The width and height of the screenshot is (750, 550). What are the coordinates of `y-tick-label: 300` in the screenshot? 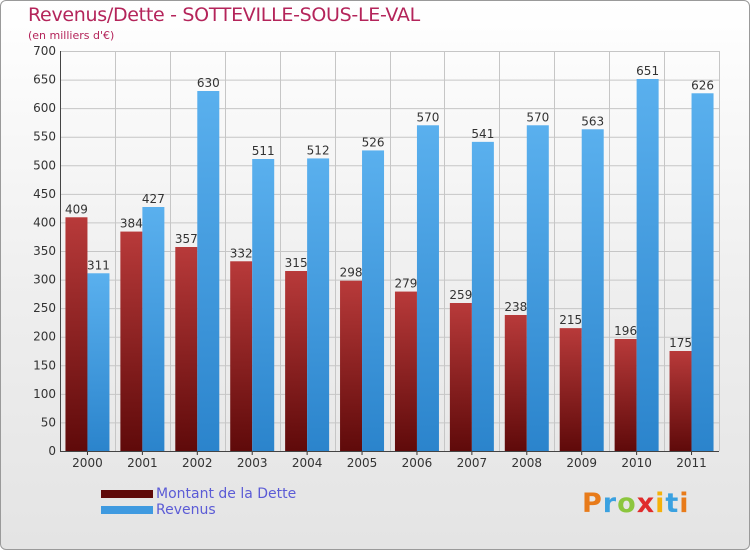 It's located at (44, 280).